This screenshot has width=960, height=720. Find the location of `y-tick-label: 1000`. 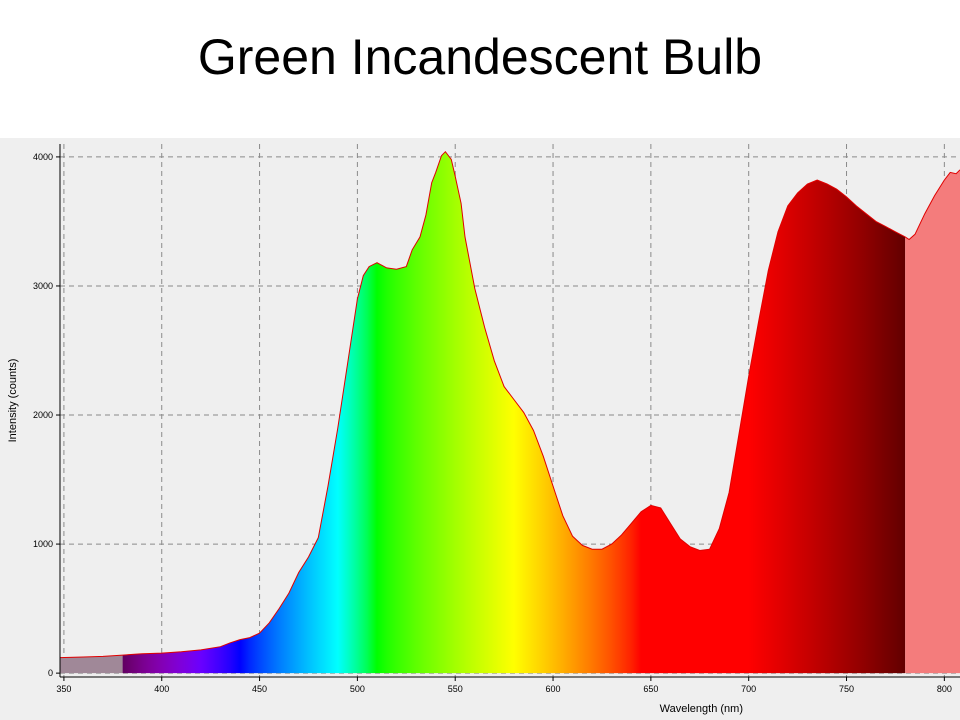

y-tick-label: 1000 is located at coordinates (43, 544).